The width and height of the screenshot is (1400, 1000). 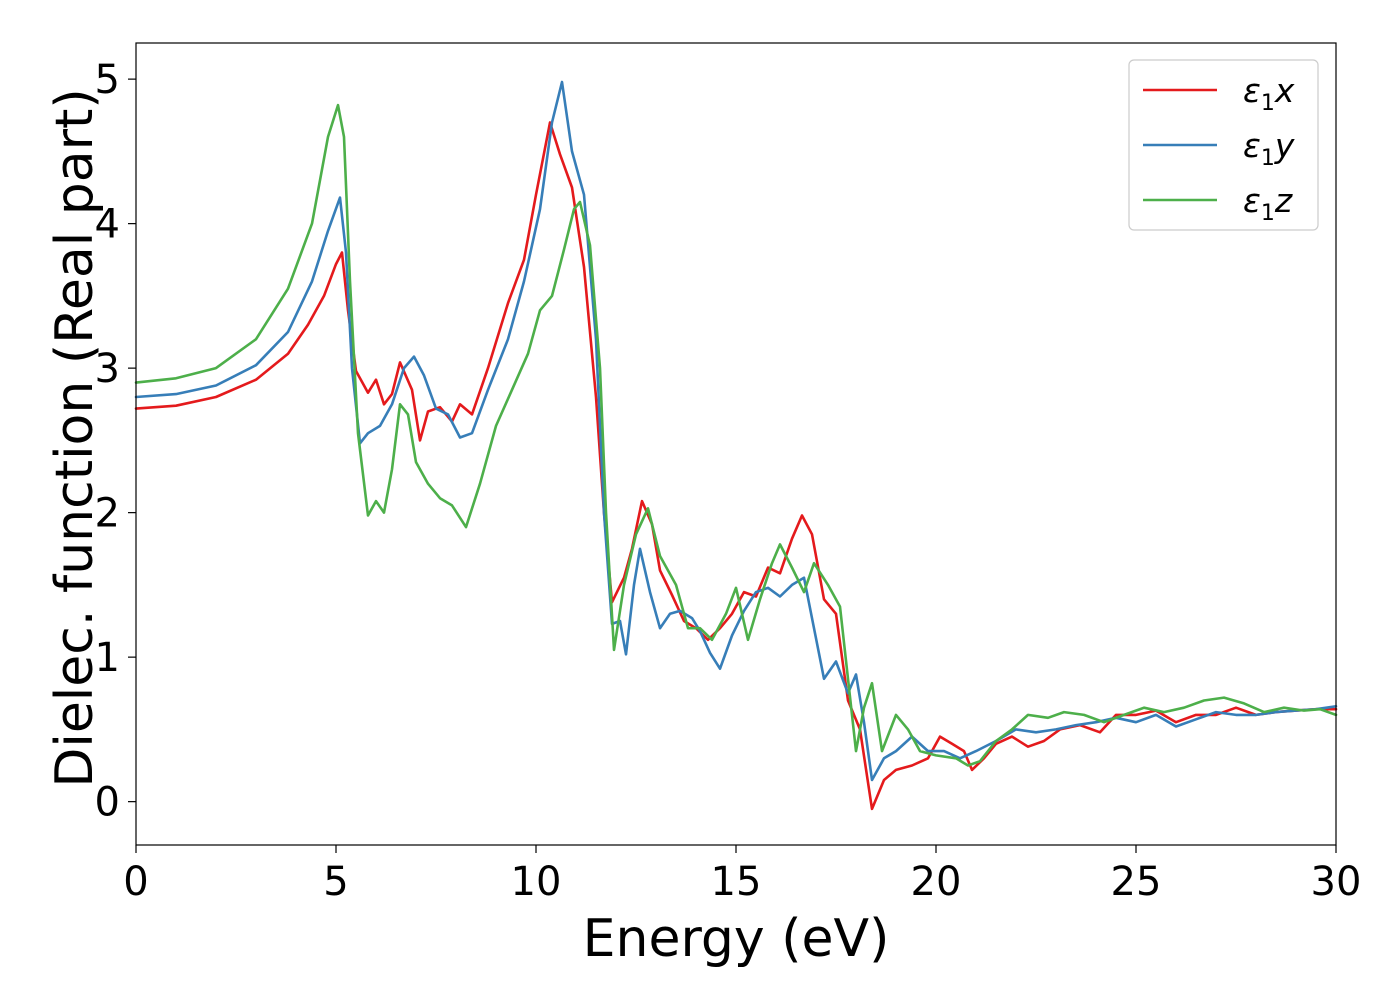 What do you see at coordinates (75, 437) in the screenshot?
I see `y-axis-label: Dielec. function (Real part)` at bounding box center [75, 437].